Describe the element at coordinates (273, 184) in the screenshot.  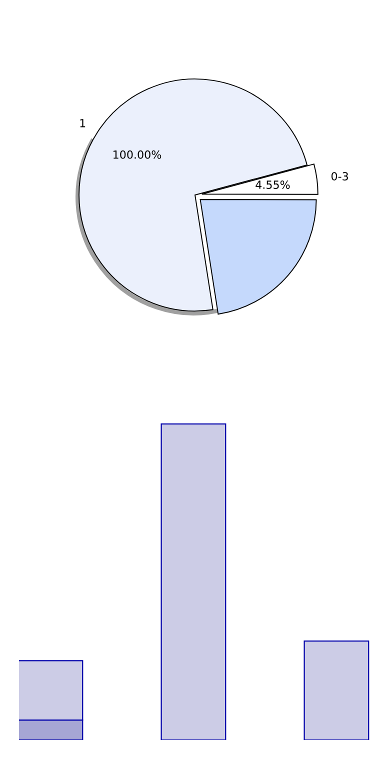
I see `text: 4.55%` at that location.